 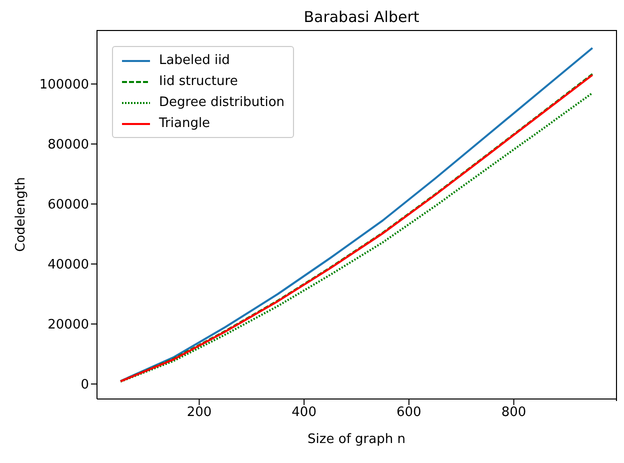 What do you see at coordinates (68, 325) in the screenshot?
I see `y-tick-label: 20000` at bounding box center [68, 325].